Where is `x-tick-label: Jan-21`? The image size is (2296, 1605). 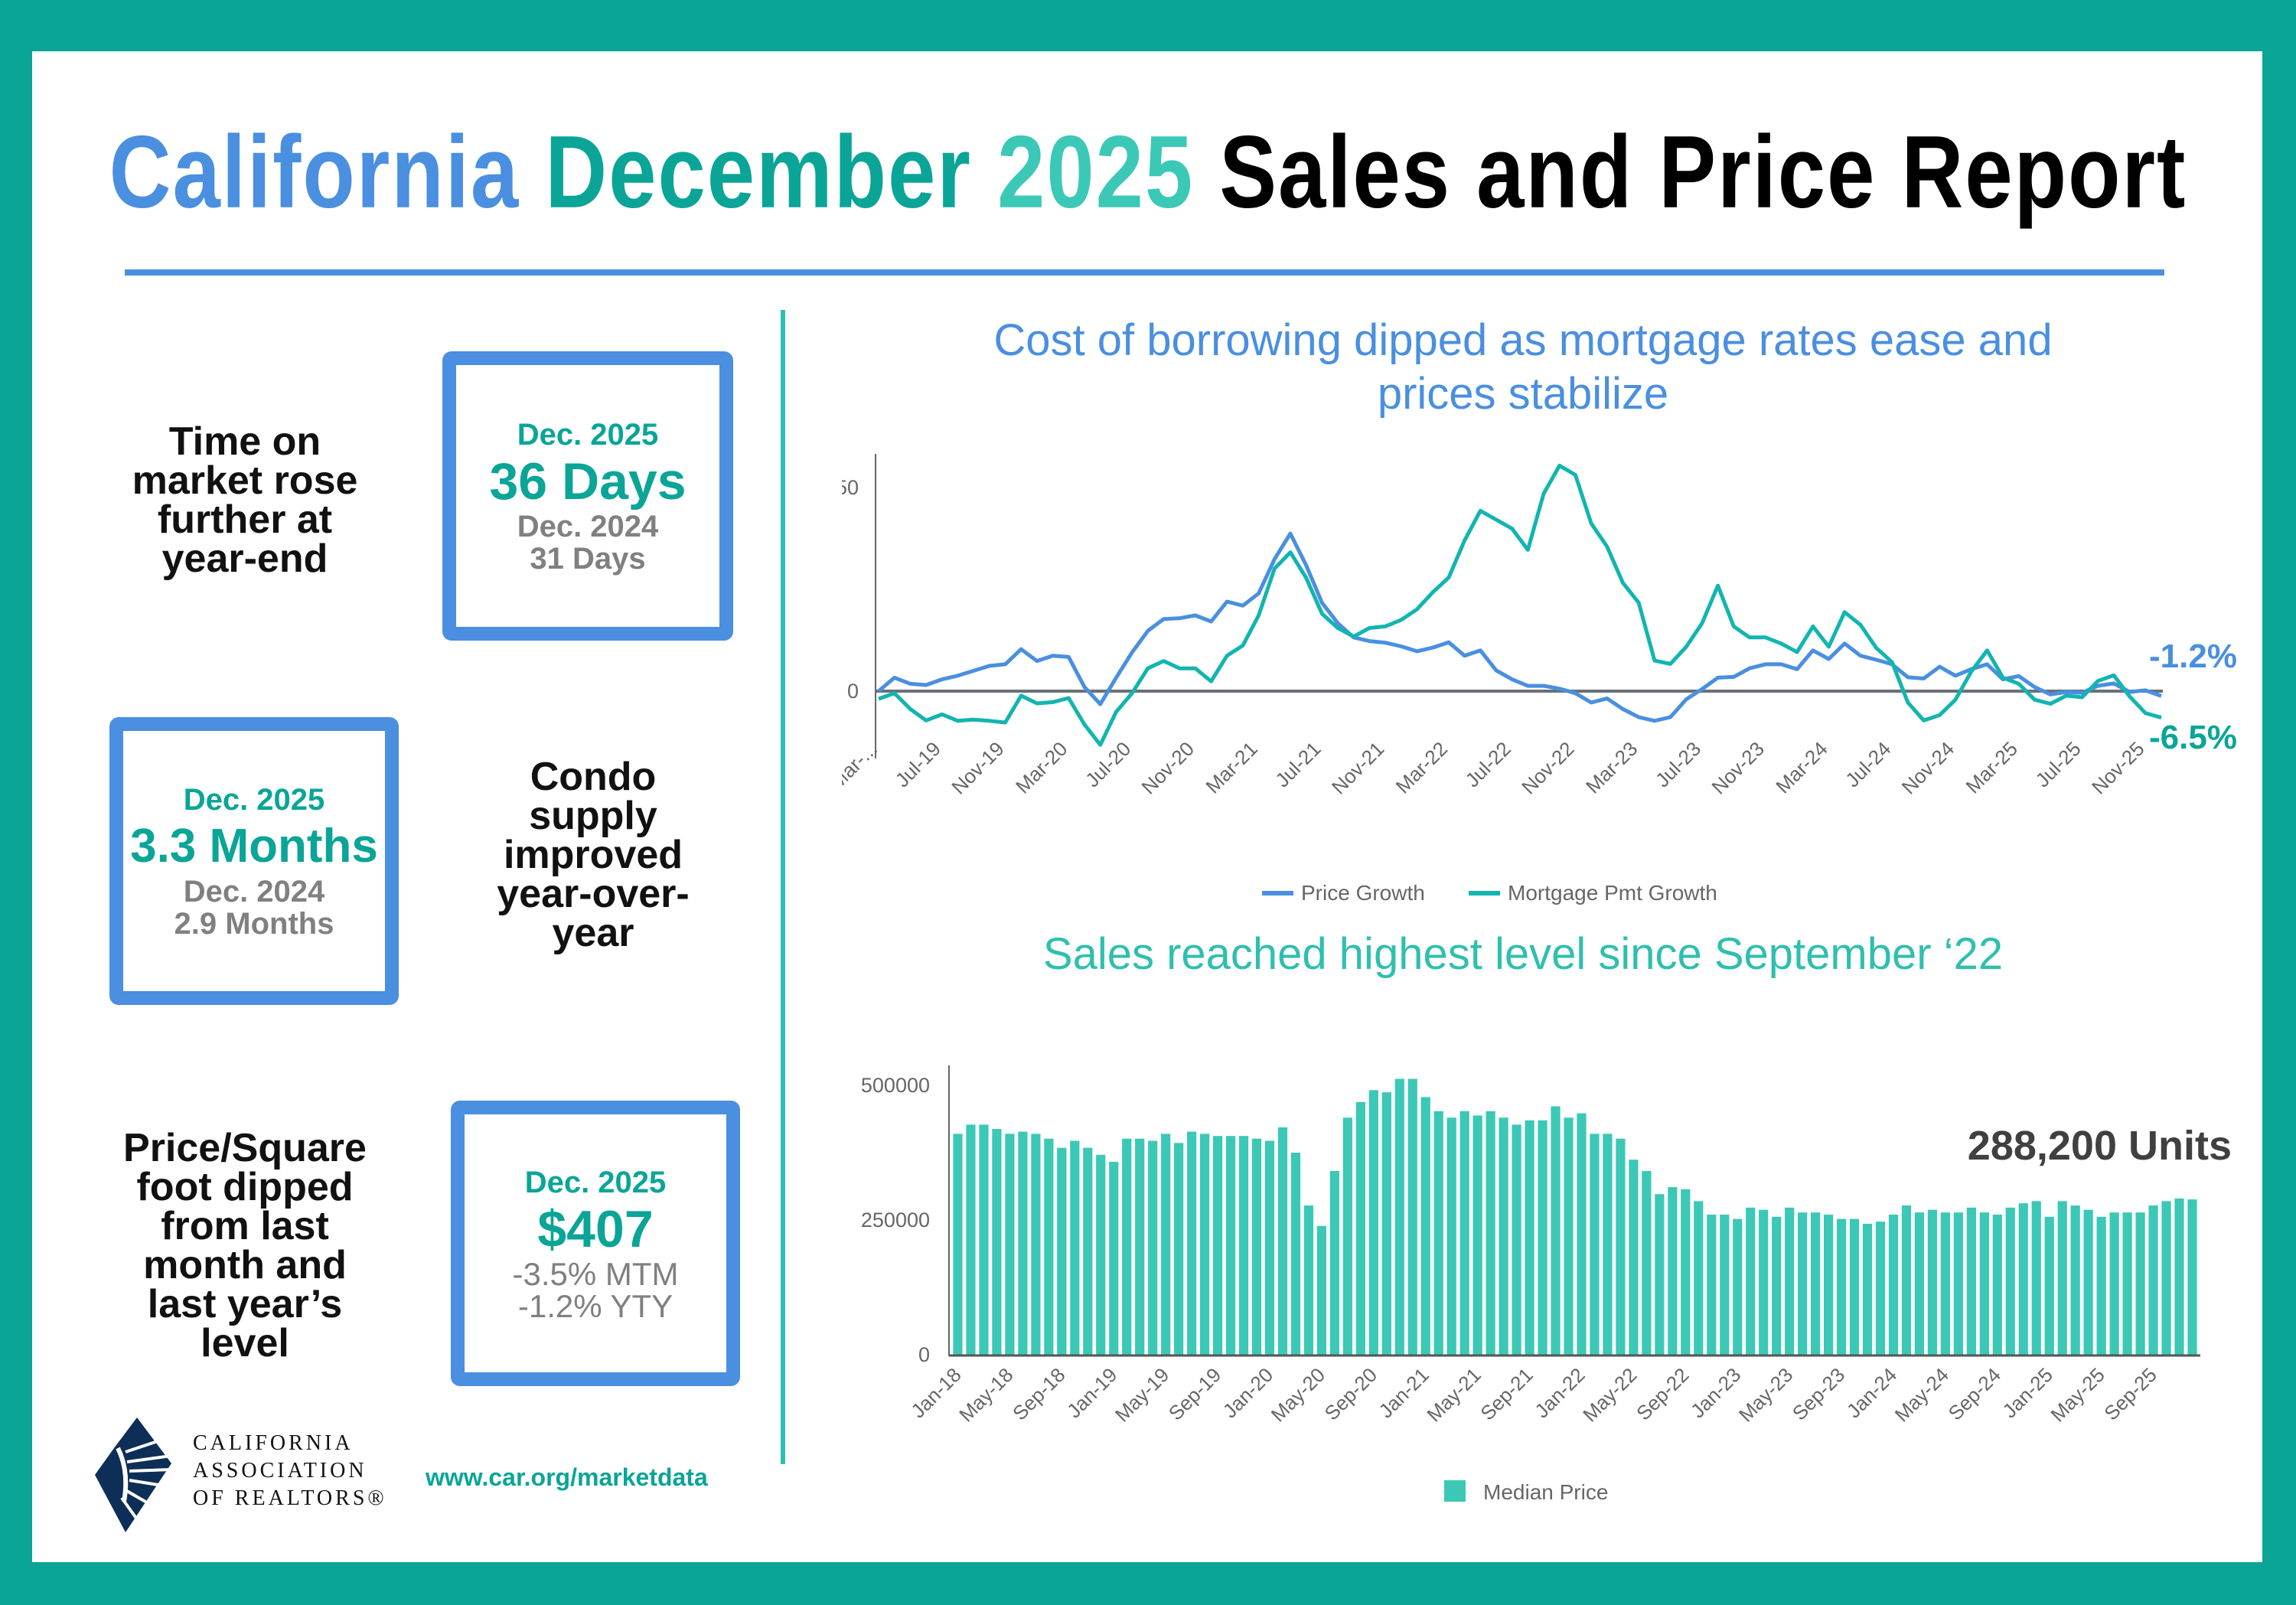 x-tick-label: Jan-21 is located at coordinates (1404, 1392).